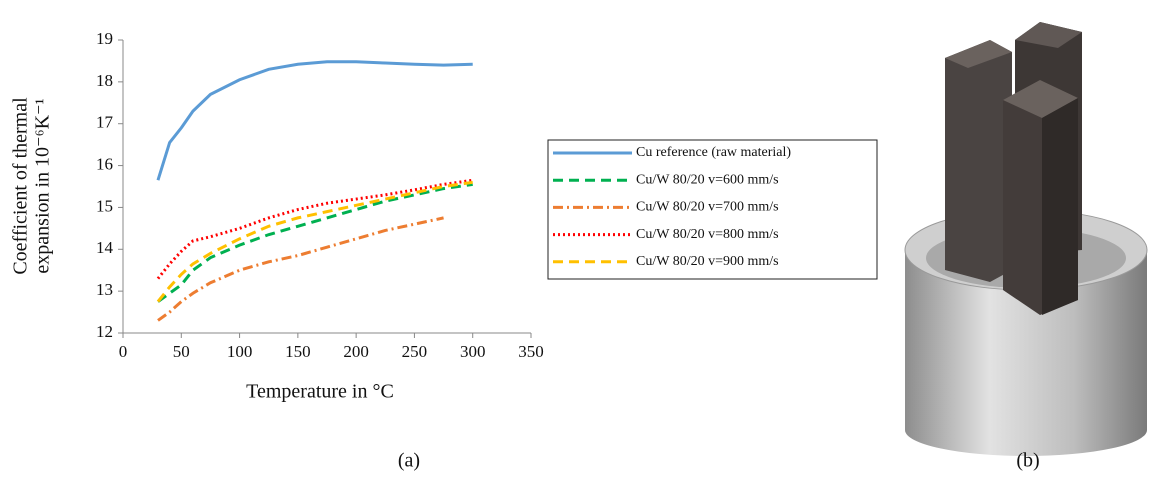 The width and height of the screenshot is (1157, 477). I want to click on x-tick-label: 350, so click(531, 351).